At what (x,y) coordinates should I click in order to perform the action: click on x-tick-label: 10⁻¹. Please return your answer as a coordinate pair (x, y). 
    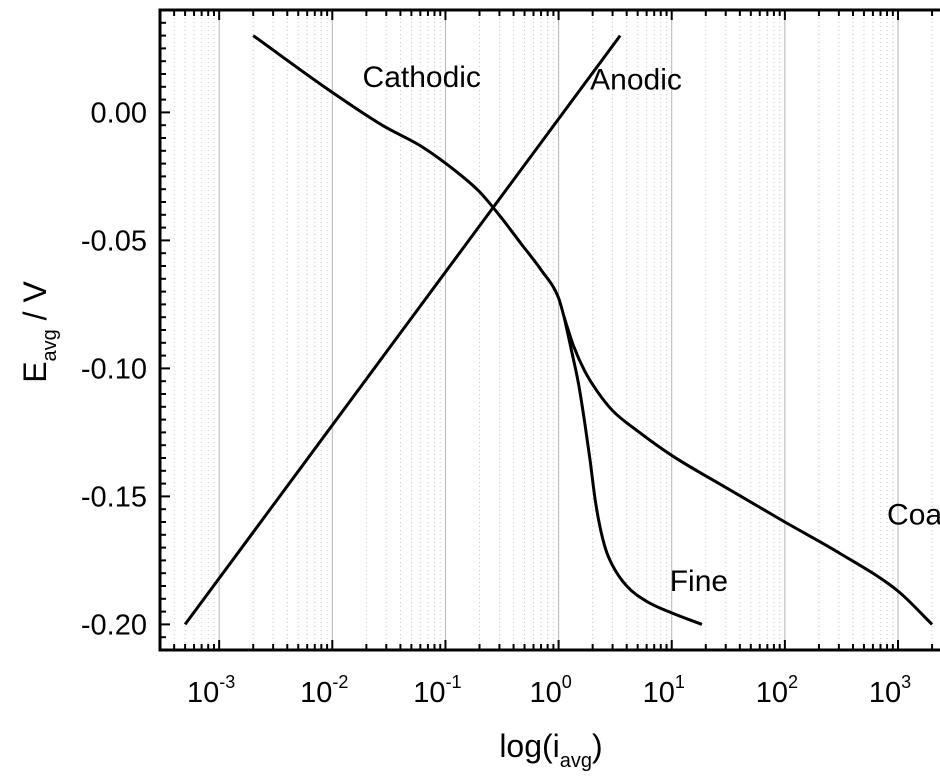
    Looking at the image, I should click on (437, 690).